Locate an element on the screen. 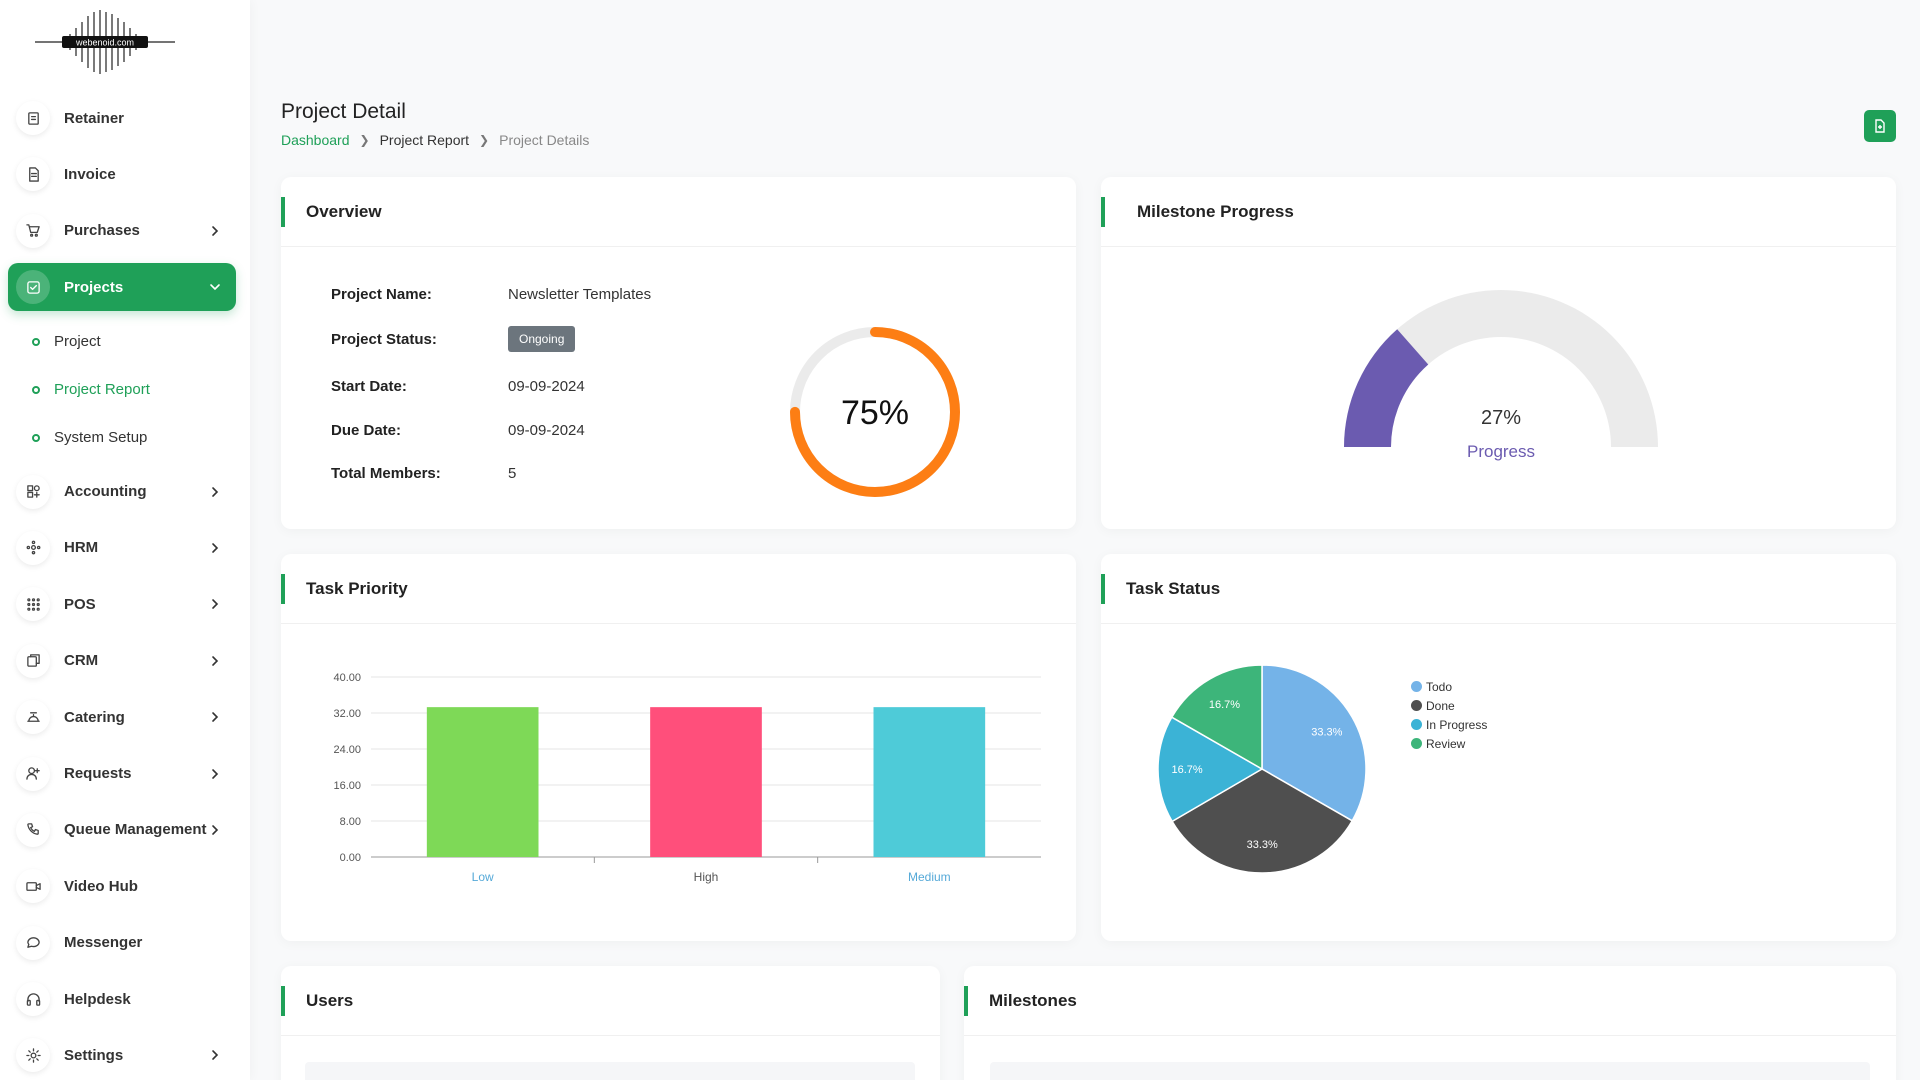 The height and width of the screenshot is (1080, 1920). legend-label: In Progress is located at coordinates (1457, 724).